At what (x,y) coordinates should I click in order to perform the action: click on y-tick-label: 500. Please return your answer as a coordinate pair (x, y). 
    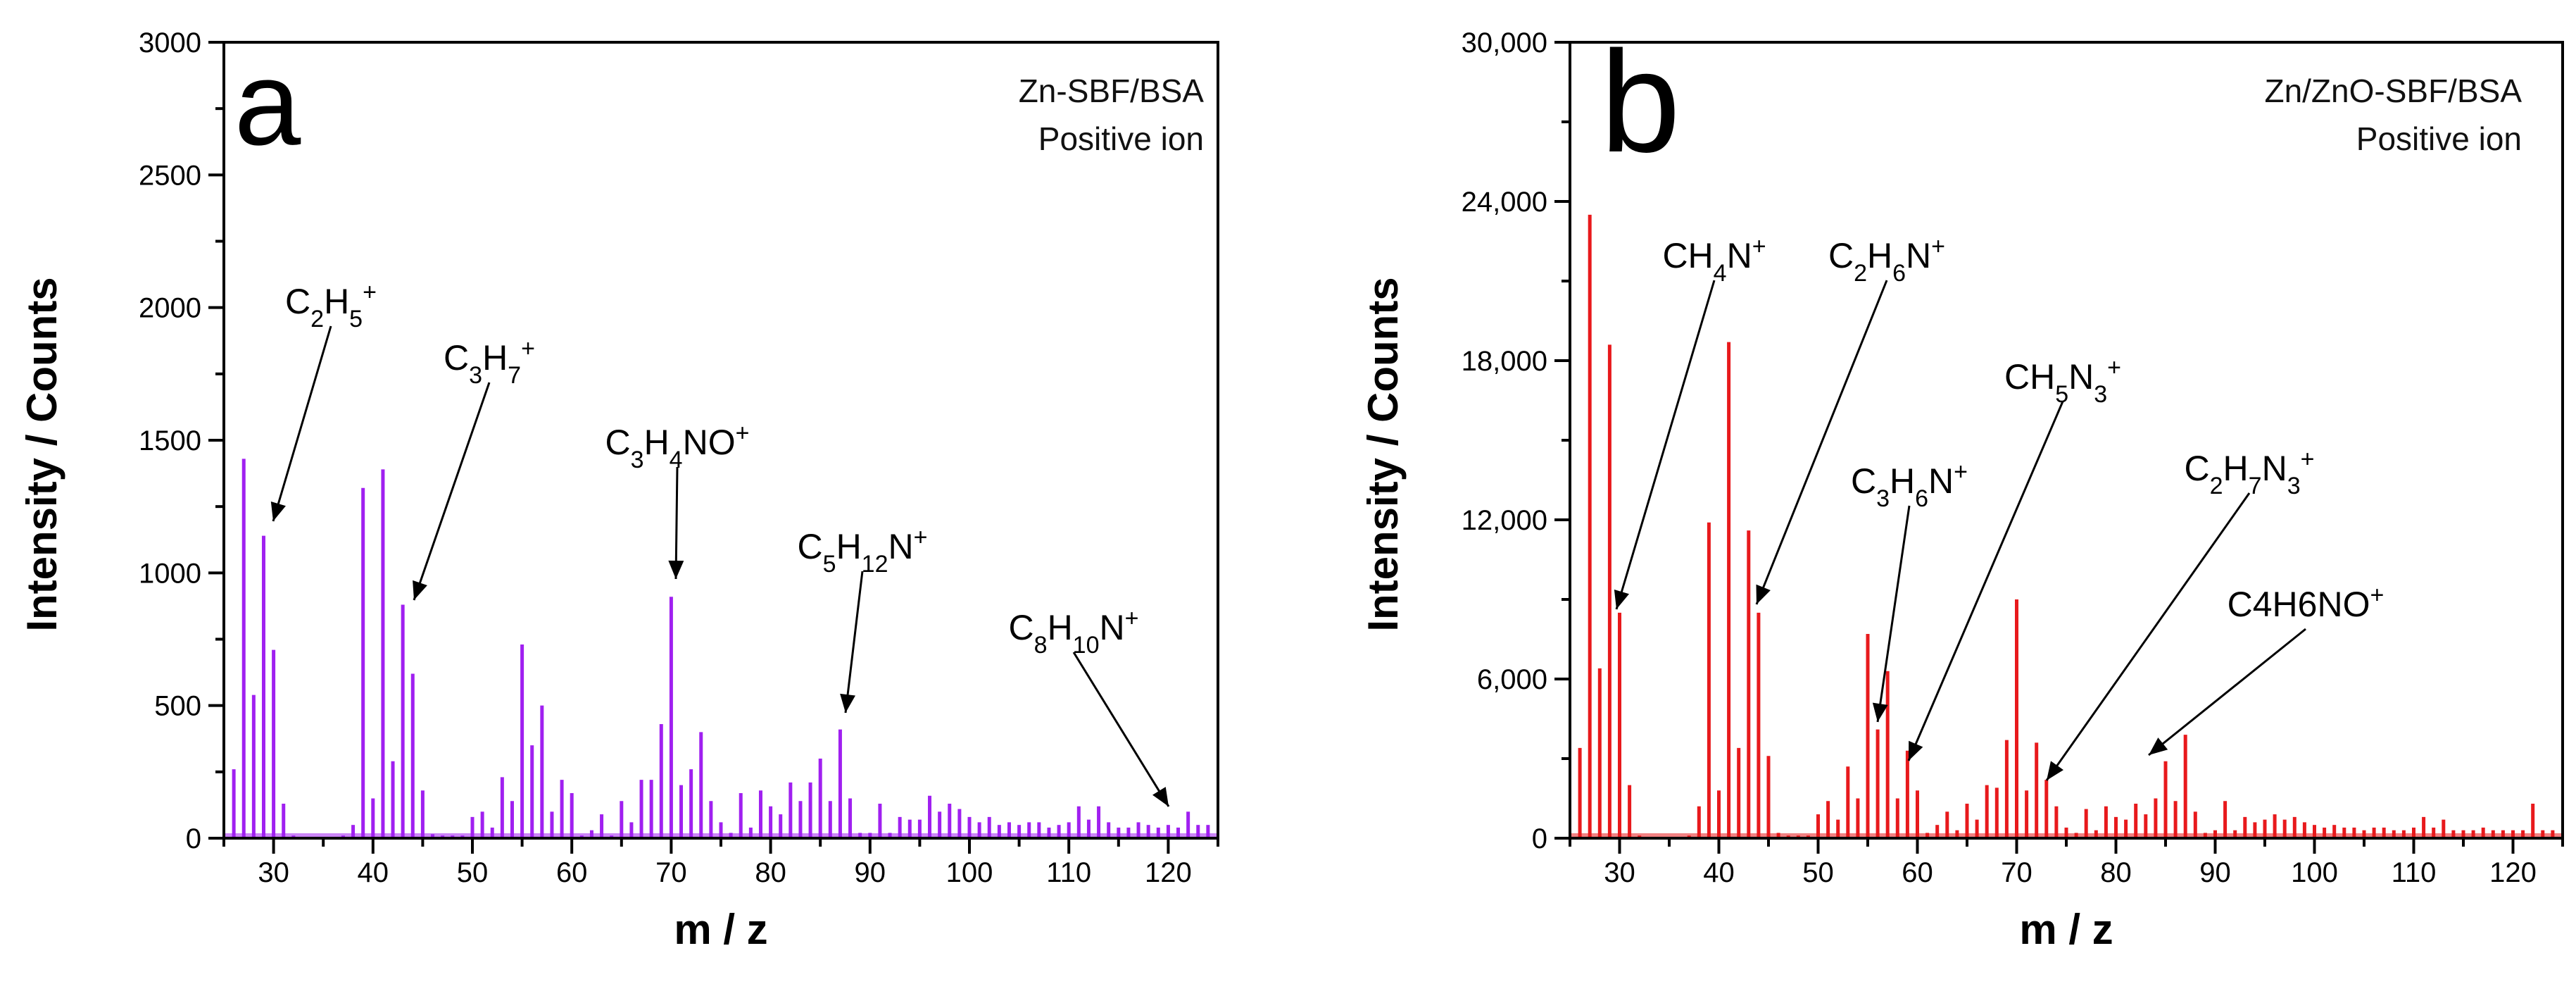
    Looking at the image, I should click on (177, 706).